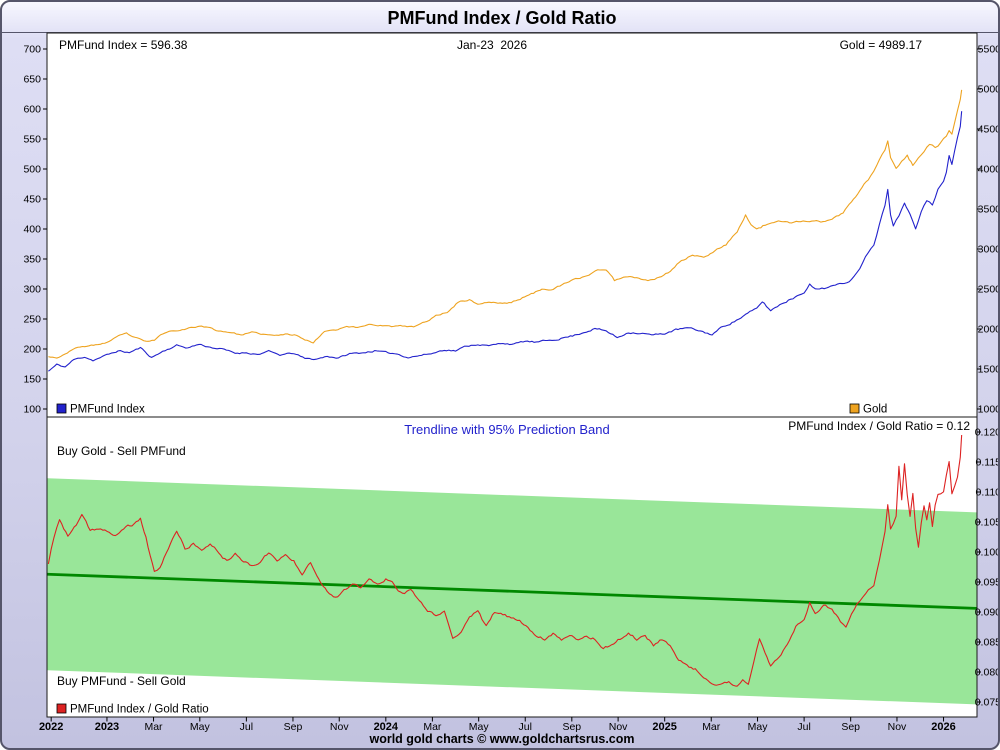 This screenshot has height=750, width=1000. I want to click on left-axis-tick-label: 350, so click(32, 260).